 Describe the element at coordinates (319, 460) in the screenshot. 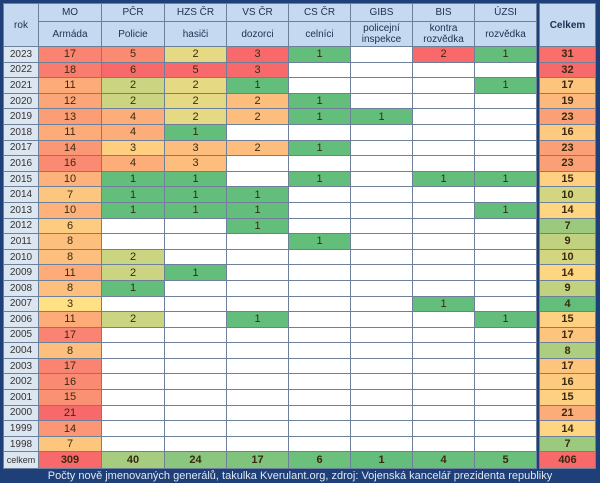

I see `sum-cell: 6` at that location.